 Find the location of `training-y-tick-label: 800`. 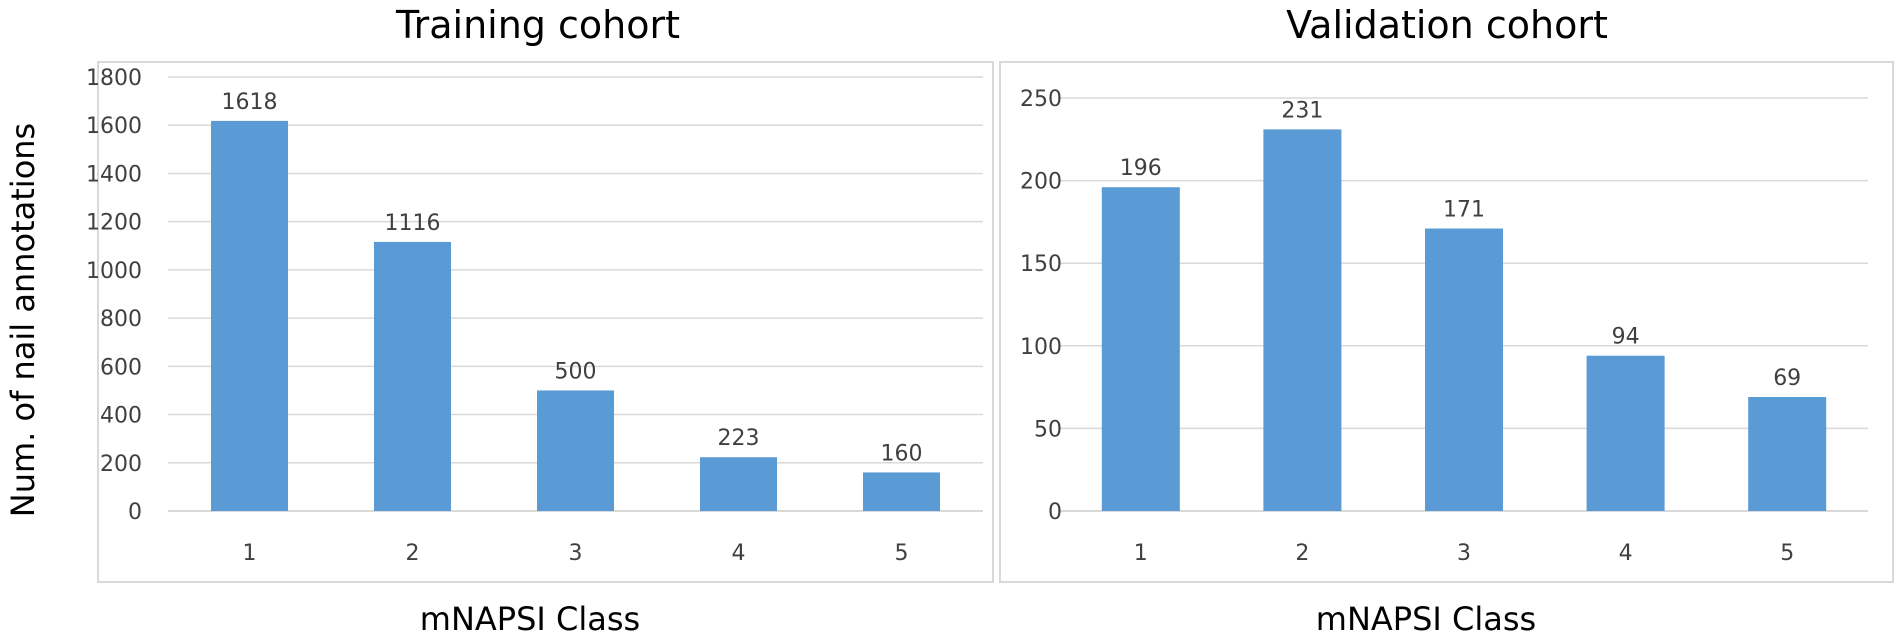

training-y-tick-label: 800 is located at coordinates (121, 319).